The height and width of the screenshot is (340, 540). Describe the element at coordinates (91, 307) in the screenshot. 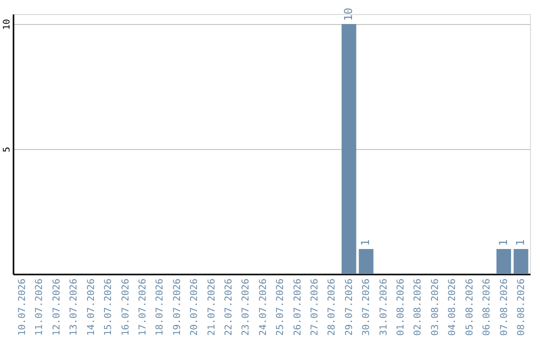

I see `x-tick-label: 14.07.2026` at that location.